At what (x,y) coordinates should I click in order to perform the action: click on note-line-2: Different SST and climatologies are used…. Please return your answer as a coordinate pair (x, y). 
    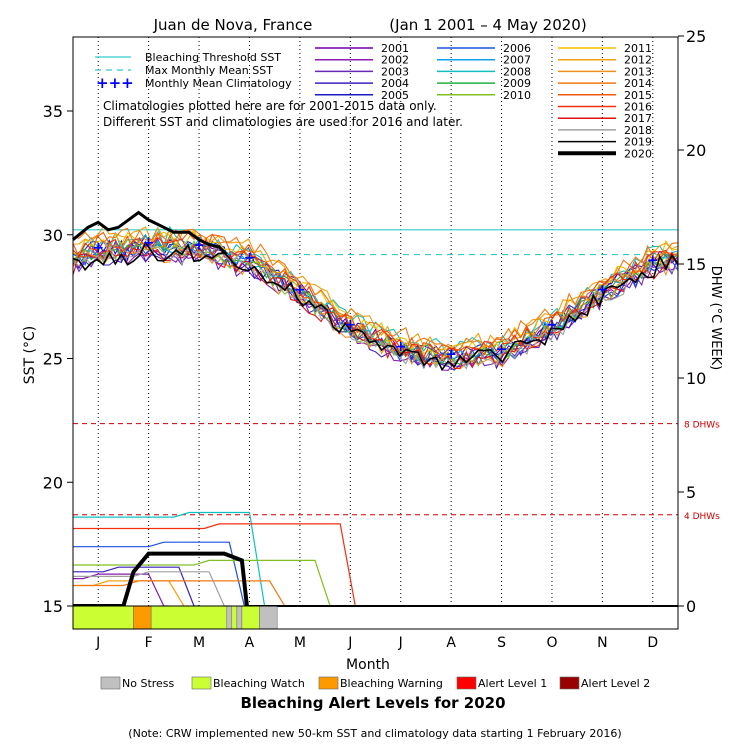
    Looking at the image, I should click on (283, 122).